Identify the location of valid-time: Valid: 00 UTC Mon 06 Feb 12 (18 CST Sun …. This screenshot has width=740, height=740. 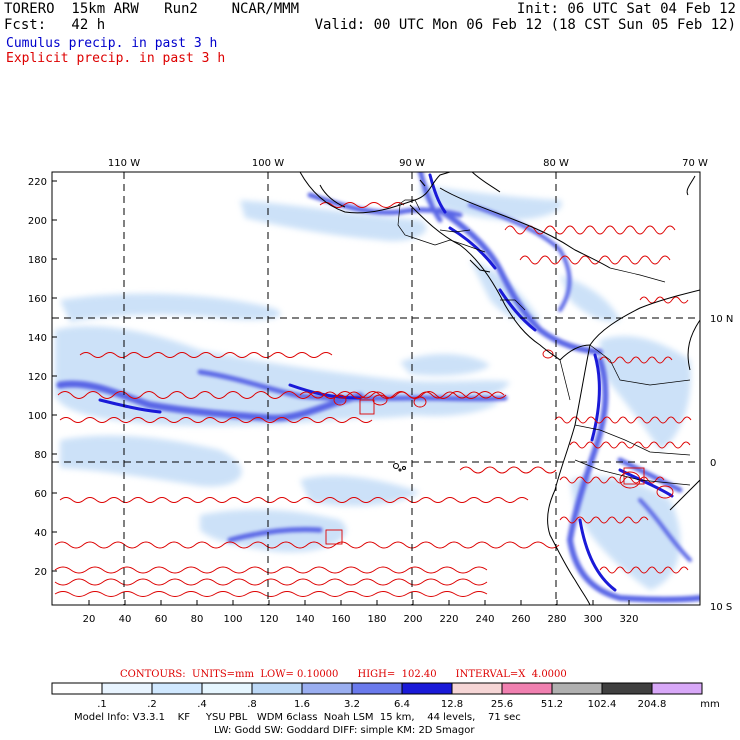
(525, 25).